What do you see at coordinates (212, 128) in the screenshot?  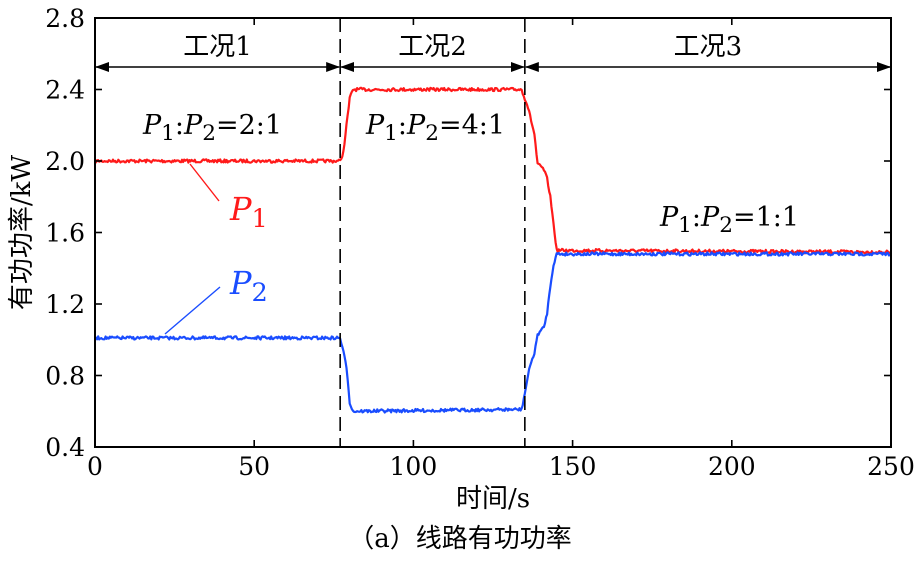 I see `ratio-annotation-1: P1:P2=2:1` at bounding box center [212, 128].